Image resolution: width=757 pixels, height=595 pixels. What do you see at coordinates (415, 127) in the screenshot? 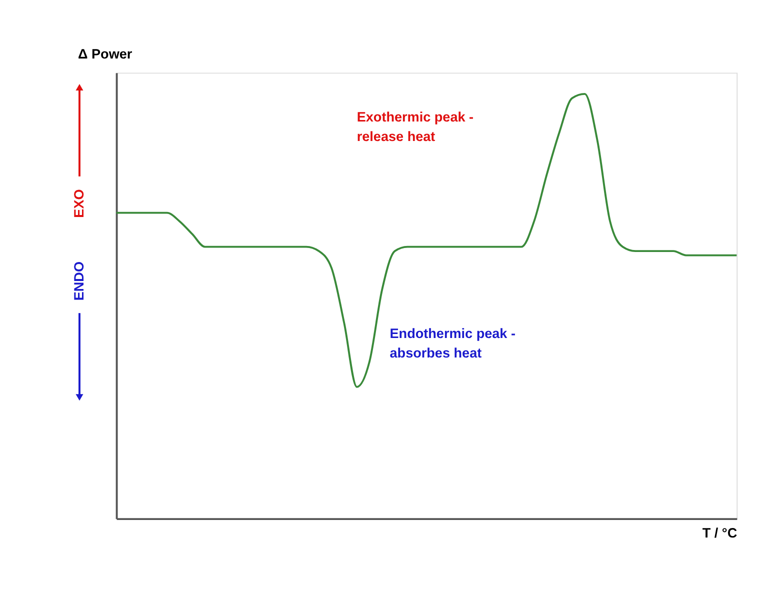
I see `annotation: Exothermic peak - release heat` at bounding box center [415, 127].